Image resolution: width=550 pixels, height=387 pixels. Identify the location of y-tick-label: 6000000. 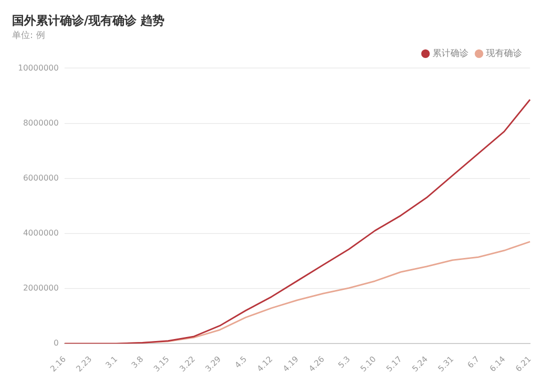
(41, 177).